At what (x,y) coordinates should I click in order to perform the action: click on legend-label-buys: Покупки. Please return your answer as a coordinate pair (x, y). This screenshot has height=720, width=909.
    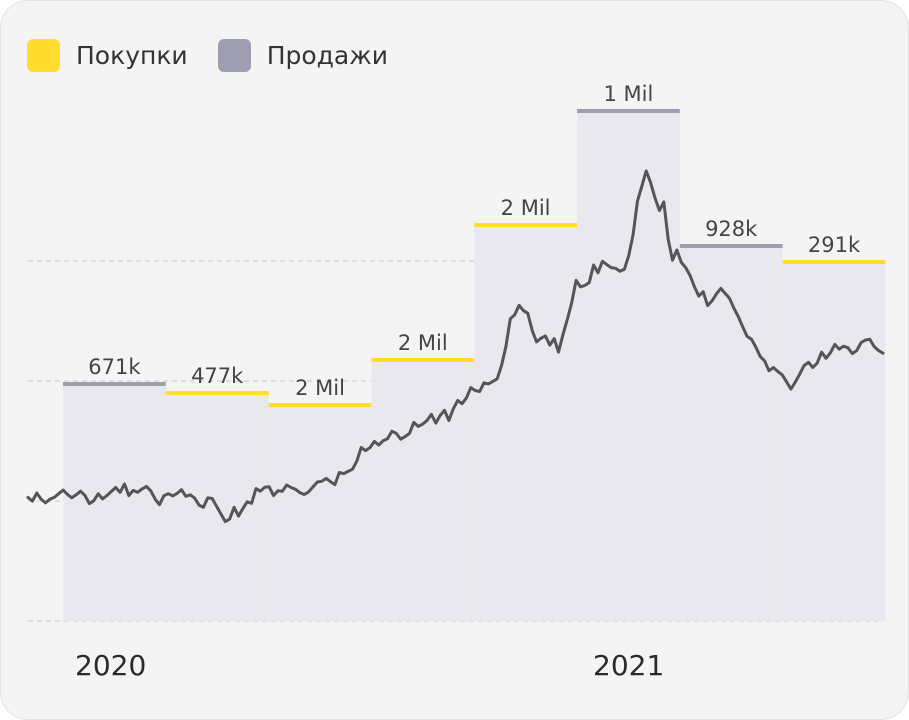
    Looking at the image, I should click on (132, 55).